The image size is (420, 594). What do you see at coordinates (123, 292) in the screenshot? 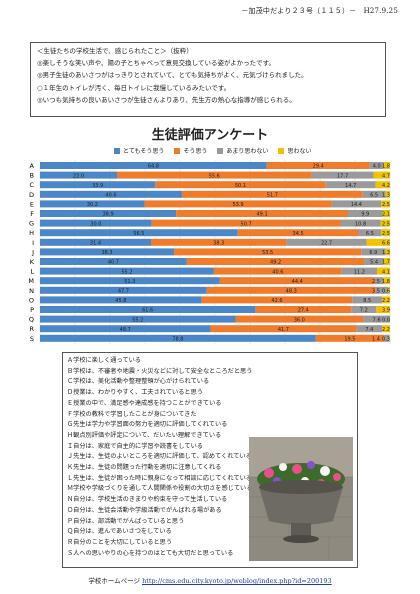
I see `data-label: 47.7` at bounding box center [123, 292].